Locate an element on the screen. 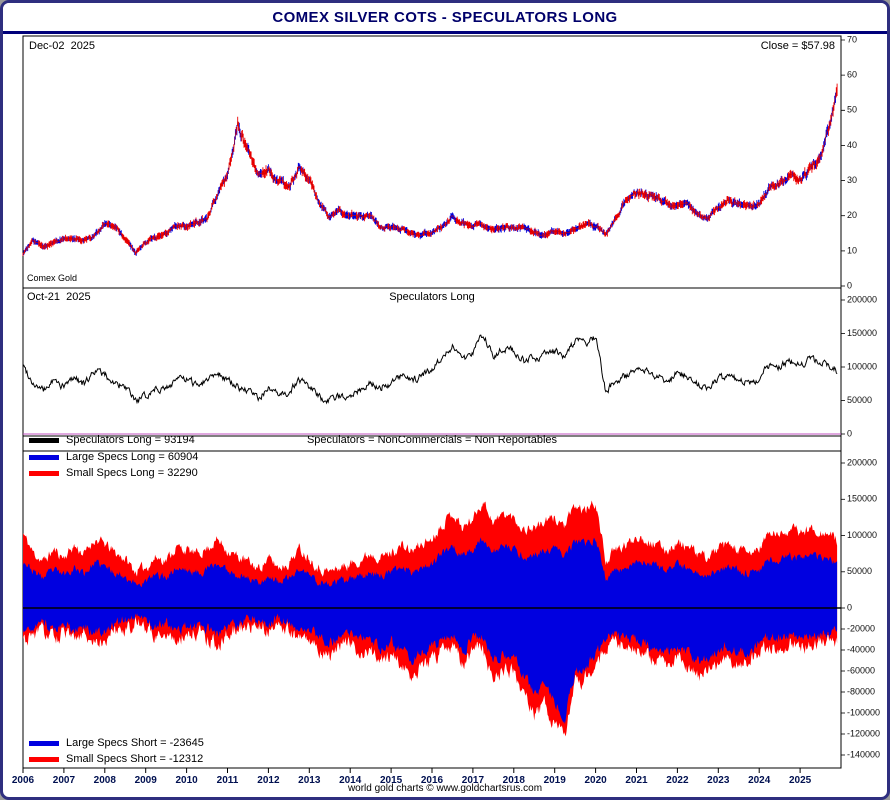  y-axis-tick-label: -100000 is located at coordinates (863, 712).